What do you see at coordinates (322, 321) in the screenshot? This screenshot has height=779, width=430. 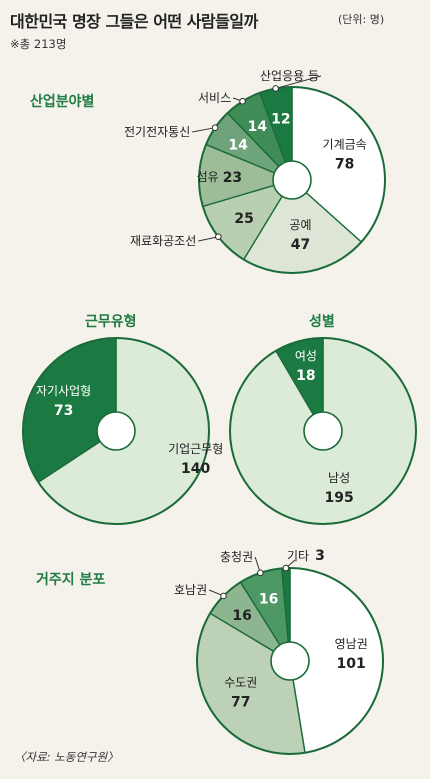 I see `chart-title: 성별` at bounding box center [322, 321].